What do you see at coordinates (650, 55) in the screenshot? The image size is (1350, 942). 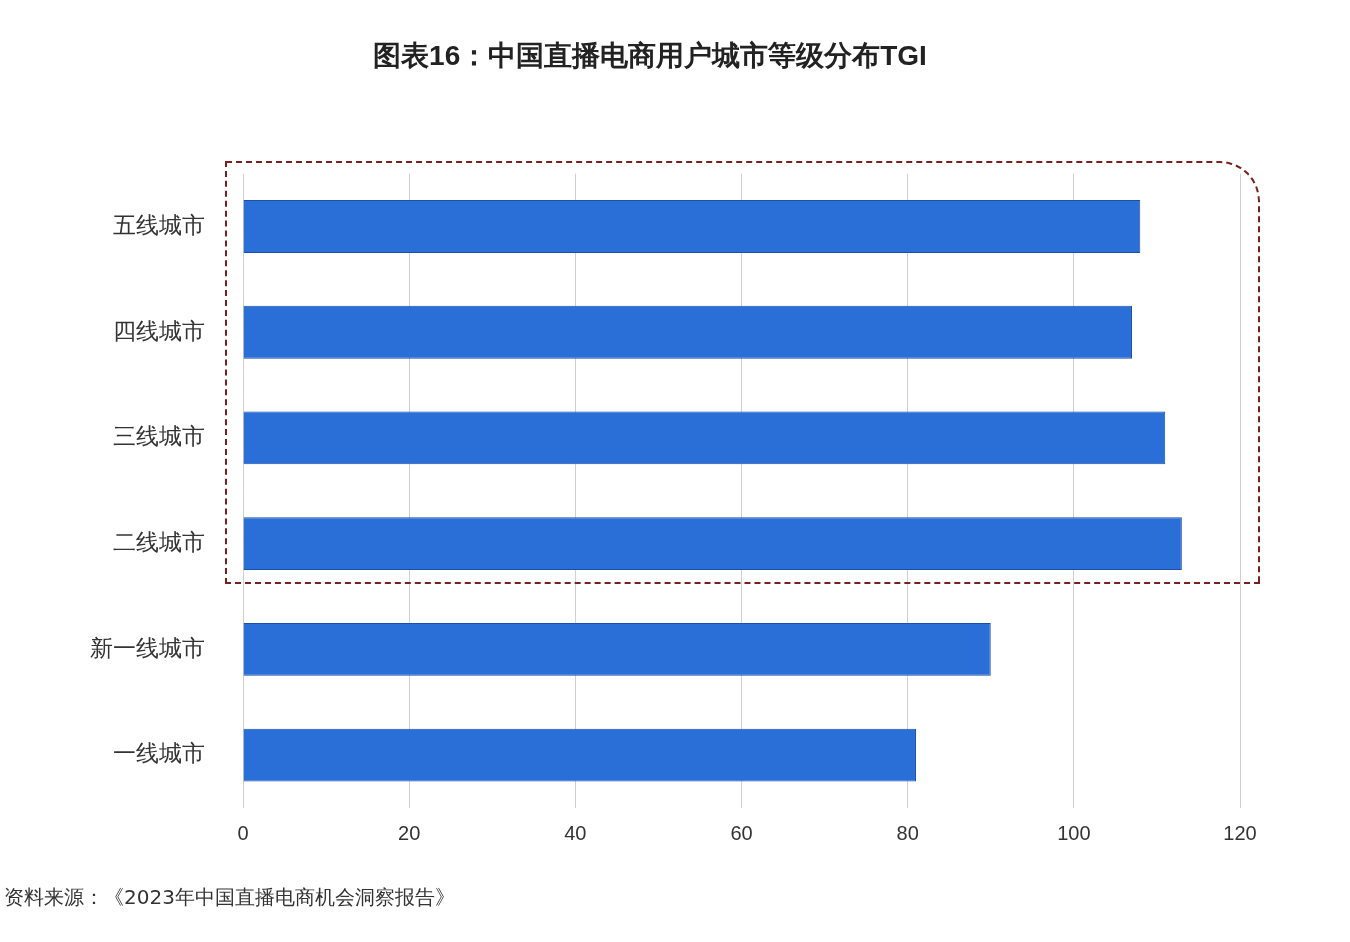 I see `chart-title: 图表16：中国直播电商用户城市等级分布TGI` at bounding box center [650, 55].